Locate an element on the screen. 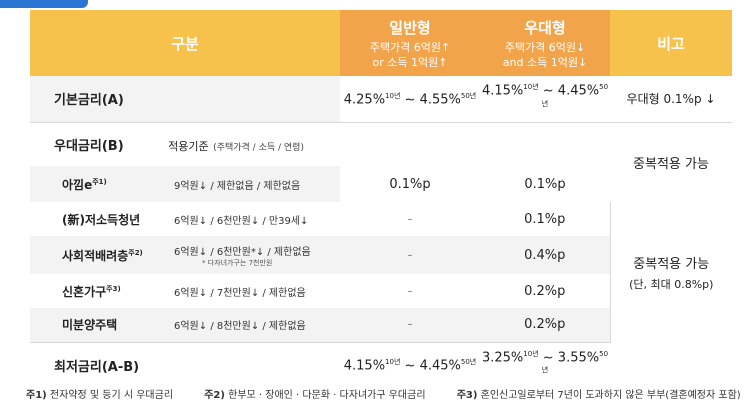 This screenshot has width=745, height=410. pref-row-1-preferred: 0.1%p is located at coordinates (545, 184).